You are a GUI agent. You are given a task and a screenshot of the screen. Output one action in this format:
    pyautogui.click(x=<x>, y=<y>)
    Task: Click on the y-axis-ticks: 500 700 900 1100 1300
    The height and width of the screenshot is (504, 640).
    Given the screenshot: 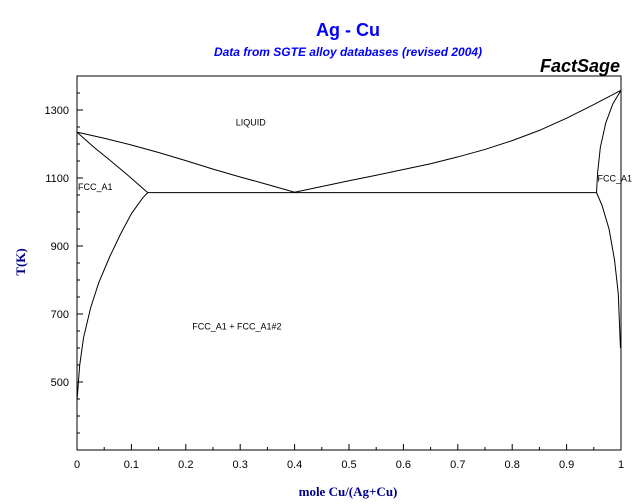 What is the action you would take?
    pyautogui.click(x=64, y=263)
    